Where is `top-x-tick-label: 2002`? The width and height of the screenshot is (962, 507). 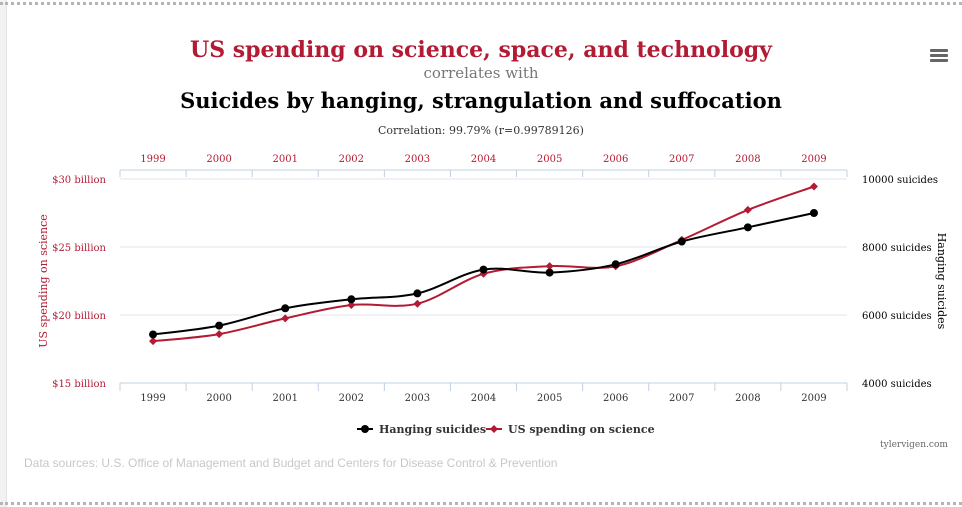
top-x-tick-label: 2002 is located at coordinates (351, 159).